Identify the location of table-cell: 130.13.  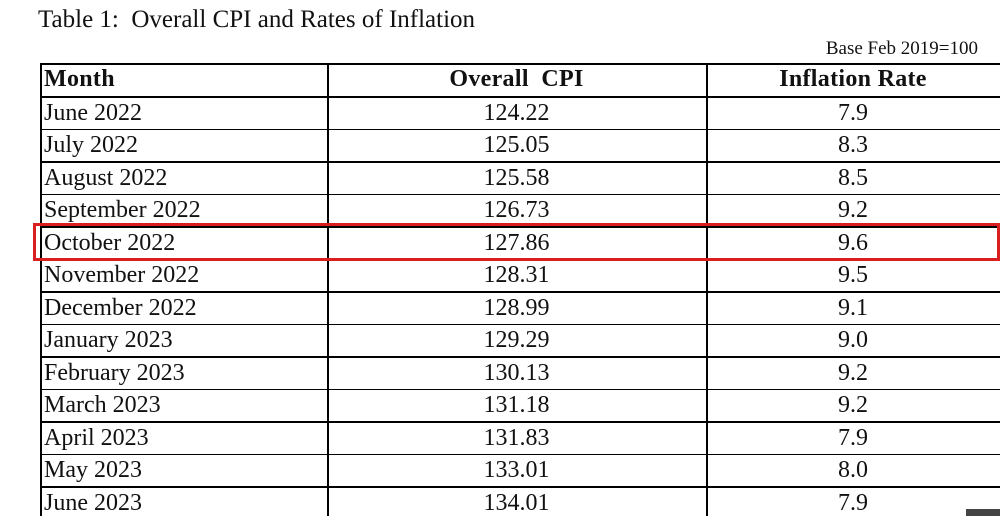
(516, 372).